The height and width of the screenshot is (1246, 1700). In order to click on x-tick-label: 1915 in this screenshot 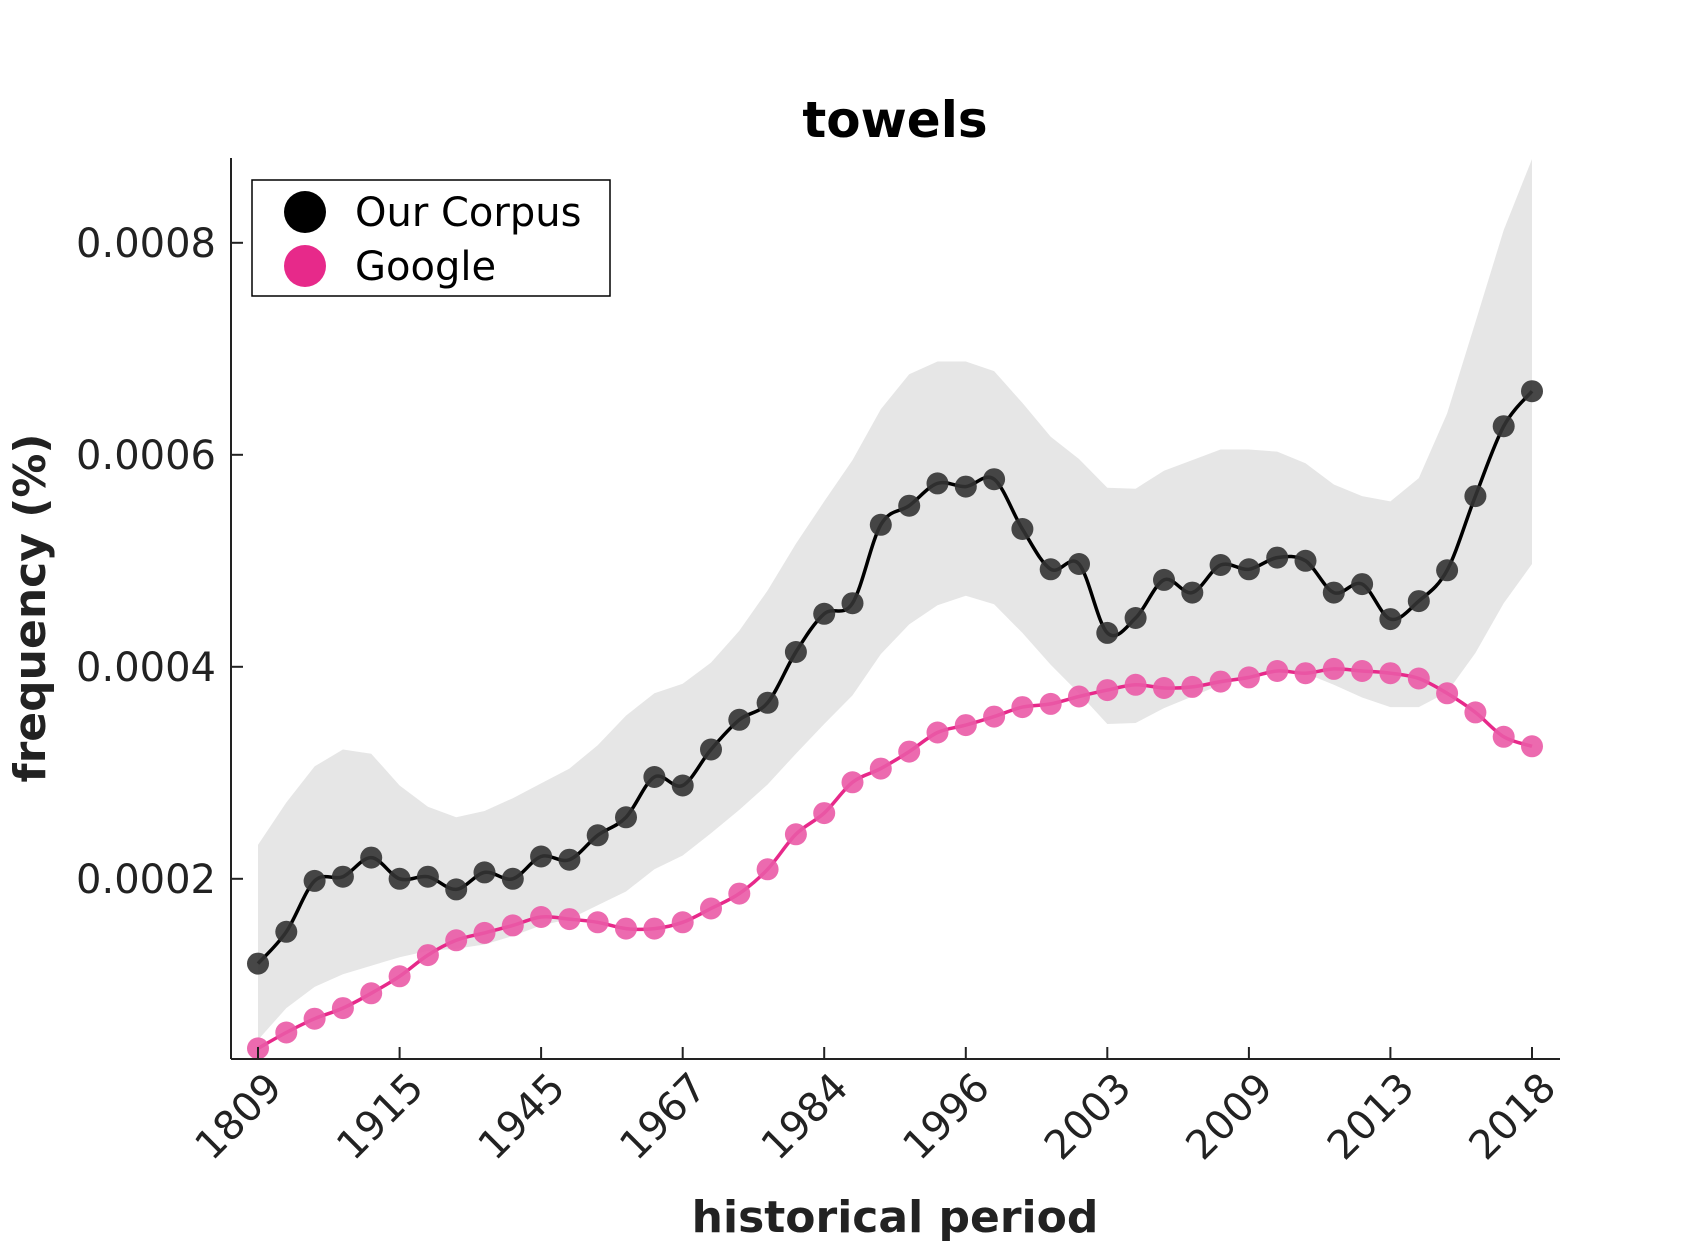, I will do `click(380, 1117)`.